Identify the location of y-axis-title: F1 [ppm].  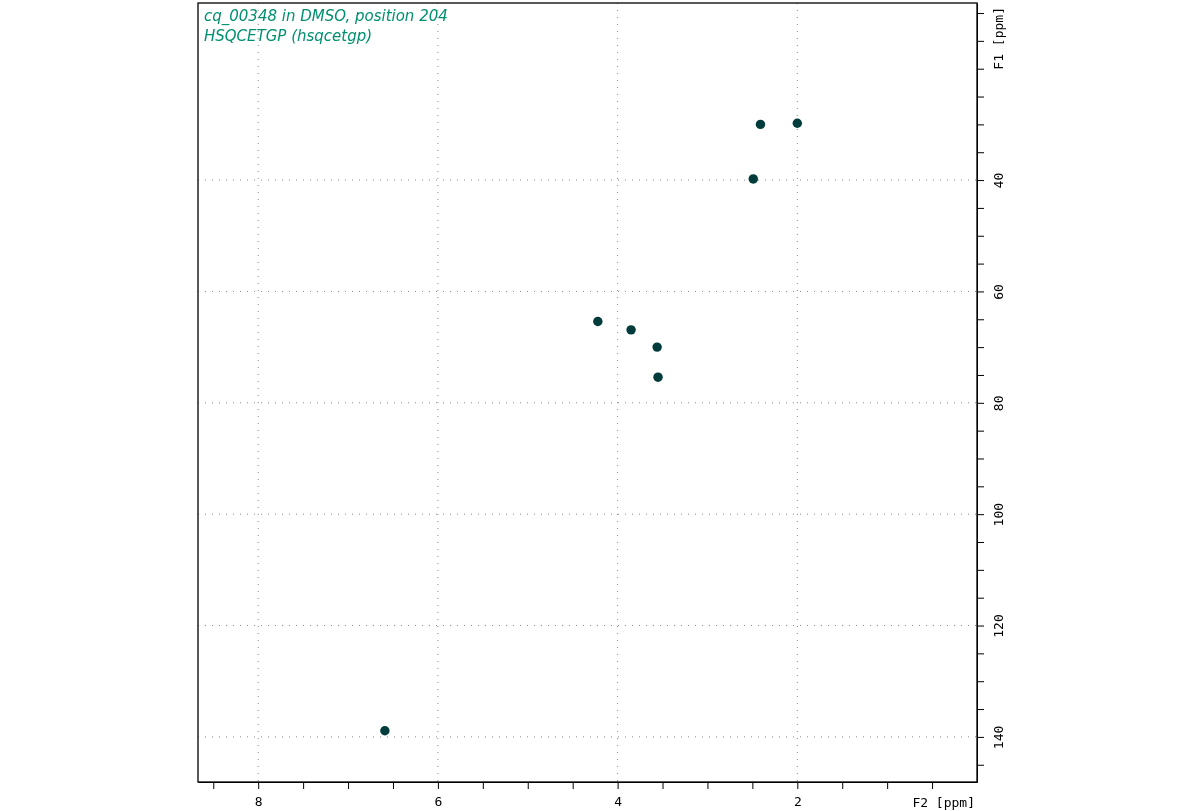
(998, 38).